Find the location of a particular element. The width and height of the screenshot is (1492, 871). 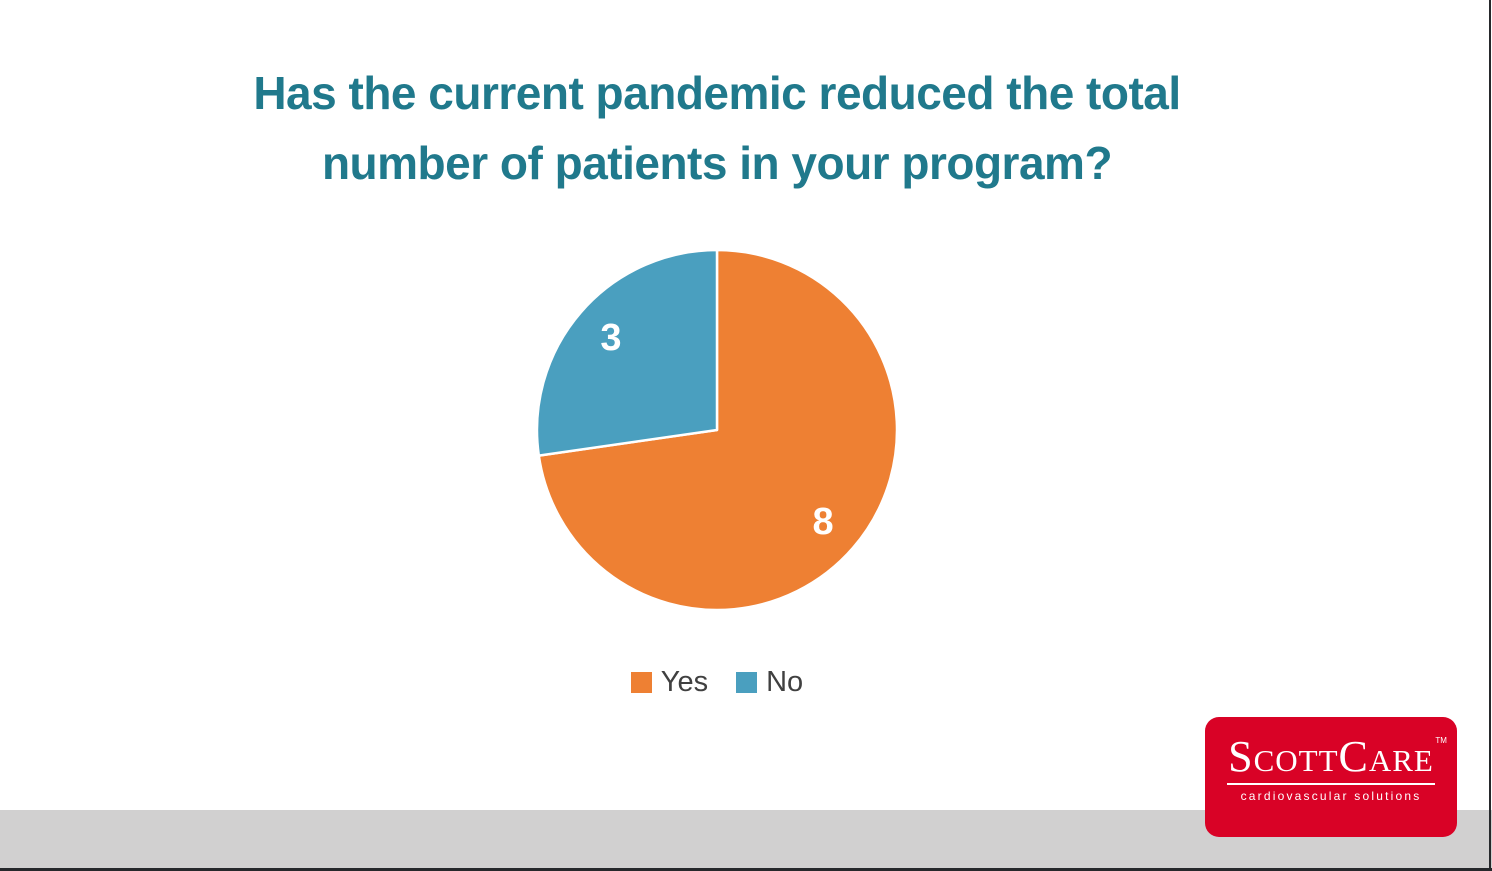

window-border-bottom is located at coordinates (746, 869).